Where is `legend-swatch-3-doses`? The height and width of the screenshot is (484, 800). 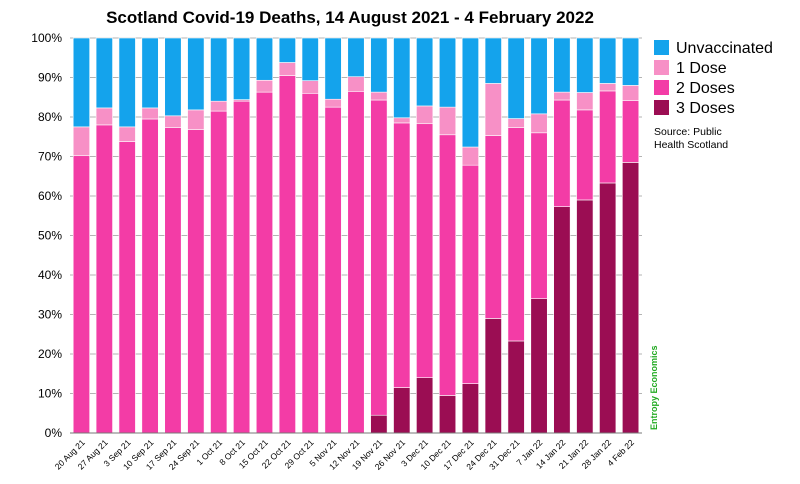 legend-swatch-3-doses is located at coordinates (661, 107).